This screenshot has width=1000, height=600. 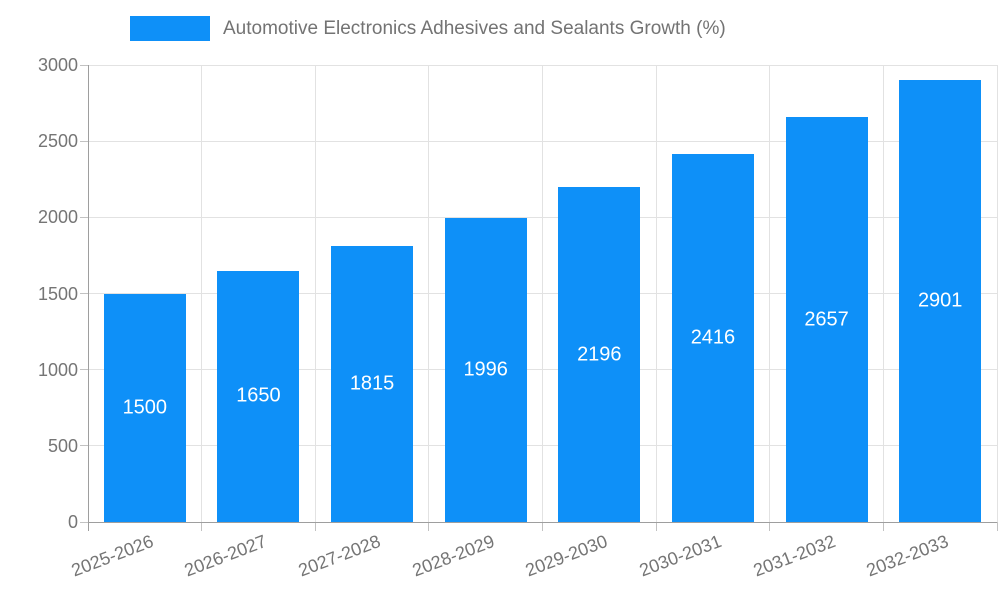 I want to click on bar-2026-2027, so click(x=258, y=396).